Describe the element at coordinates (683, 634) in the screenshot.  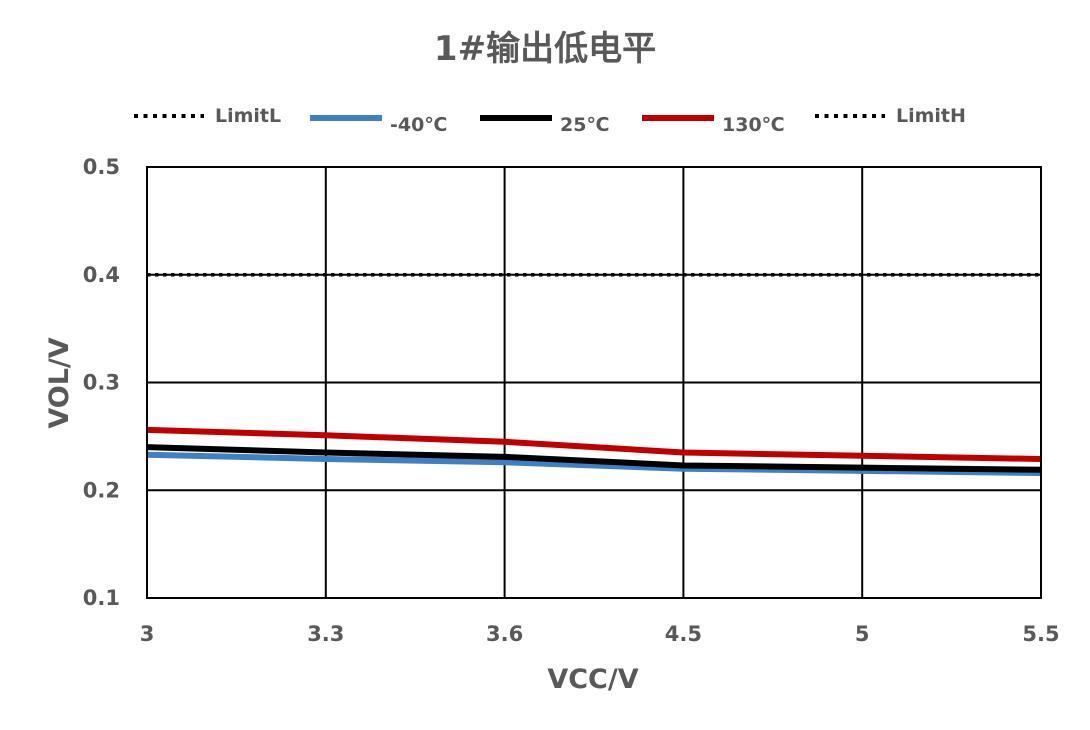
I see `x-tick-label: 4.5` at that location.